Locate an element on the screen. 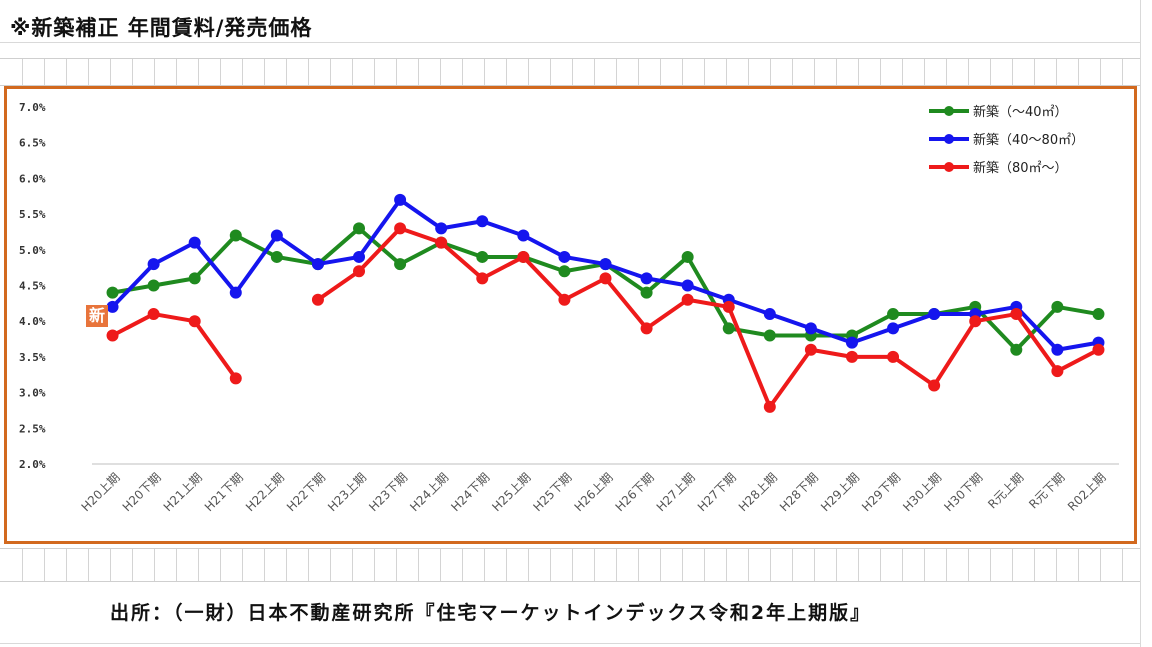 This screenshot has width=1152, height=647. y-tick-label: 2.5% is located at coordinates (32, 428).